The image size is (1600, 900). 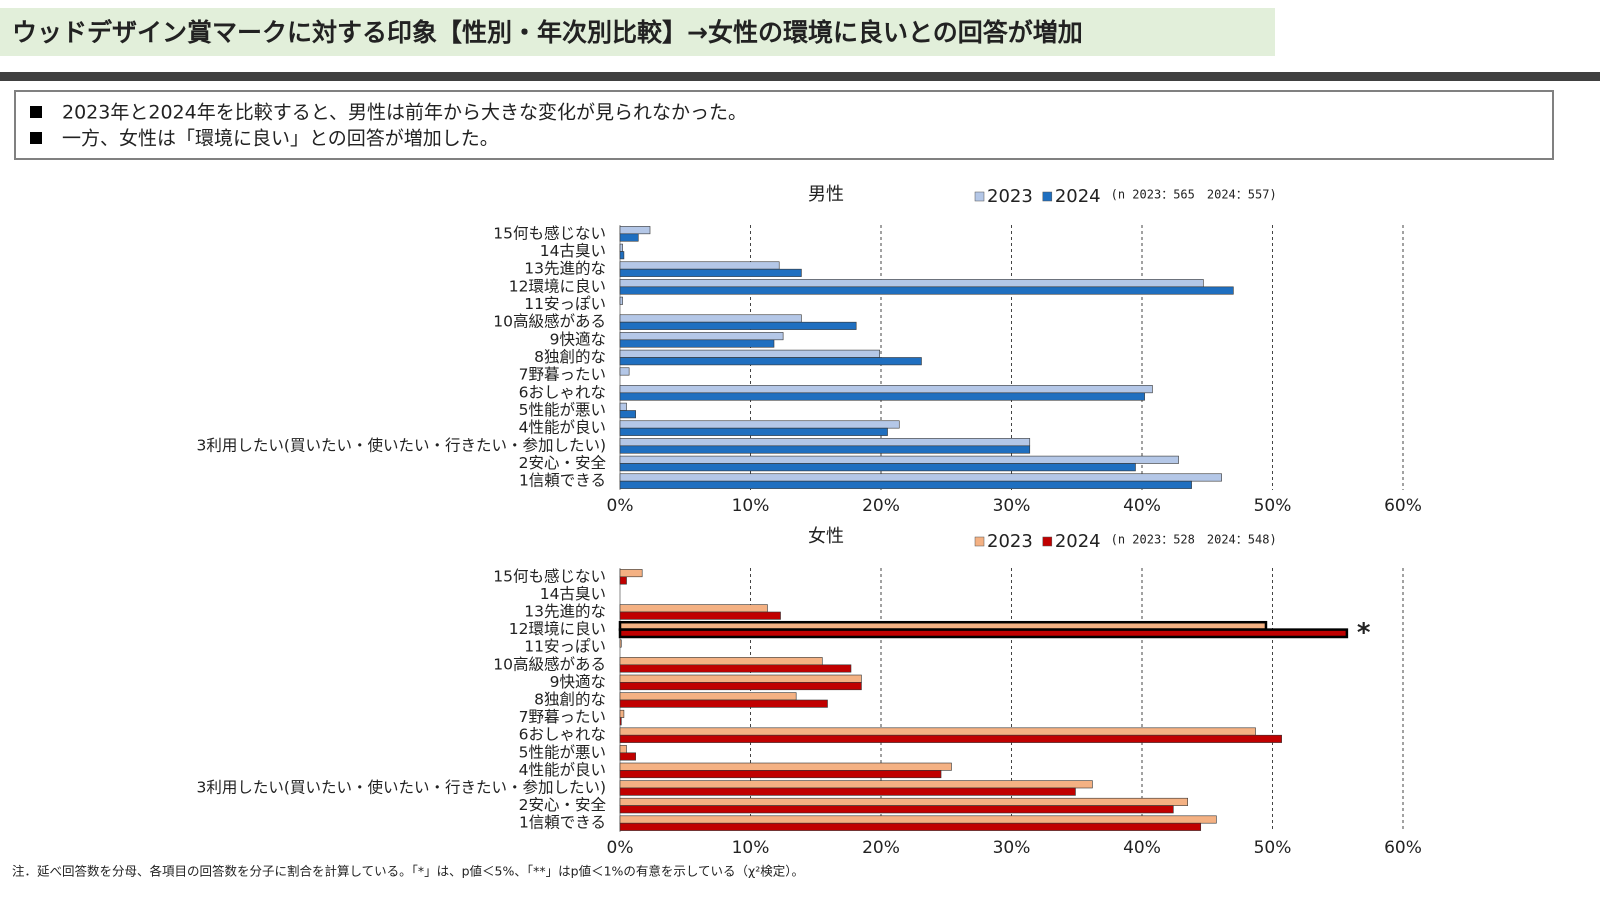 What do you see at coordinates (1364, 633) in the screenshot?
I see `significance-mark: *` at bounding box center [1364, 633].